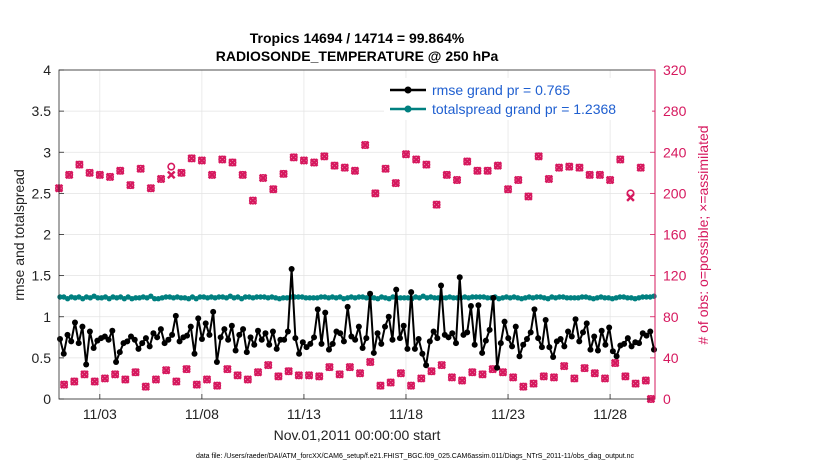  What do you see at coordinates (406, 414) in the screenshot?
I see `x-tick-label: 11/18` at bounding box center [406, 414].